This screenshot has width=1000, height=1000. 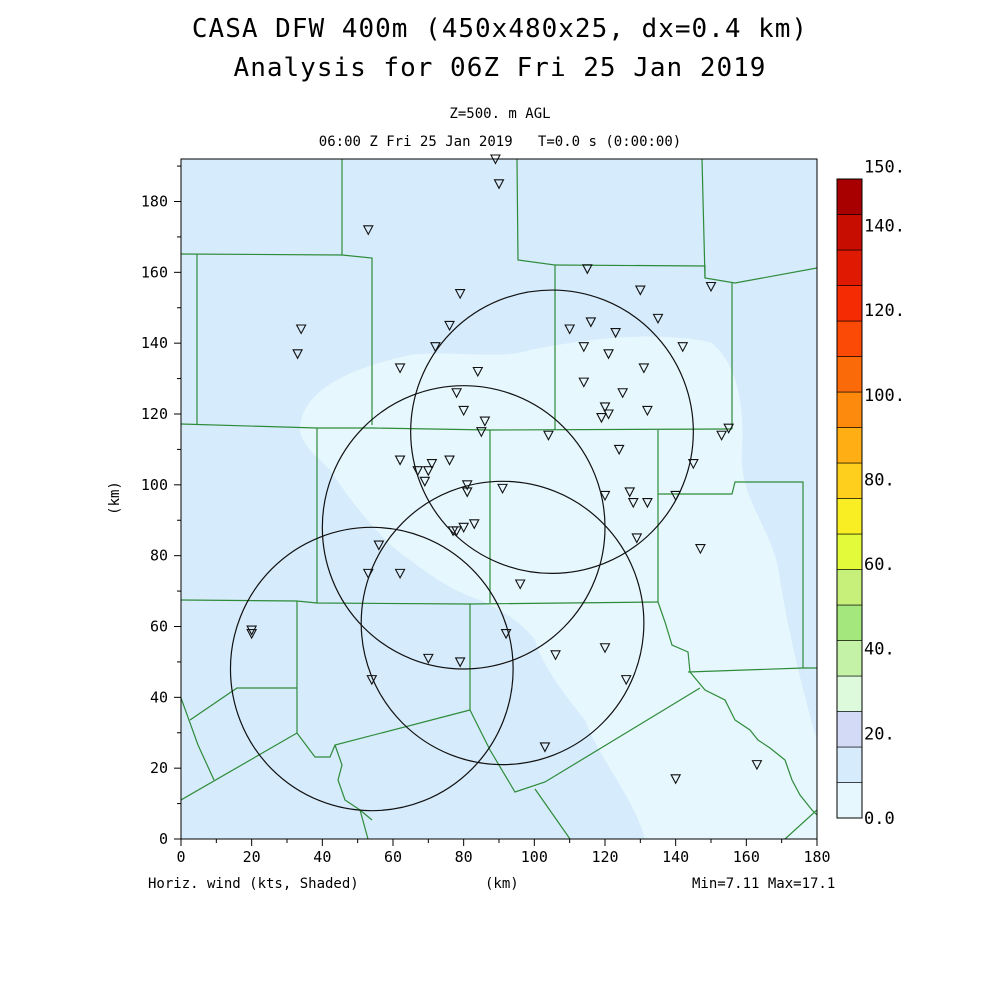 What do you see at coordinates (604, 857) in the screenshot?
I see `x-tick-label: 120` at bounding box center [604, 857].